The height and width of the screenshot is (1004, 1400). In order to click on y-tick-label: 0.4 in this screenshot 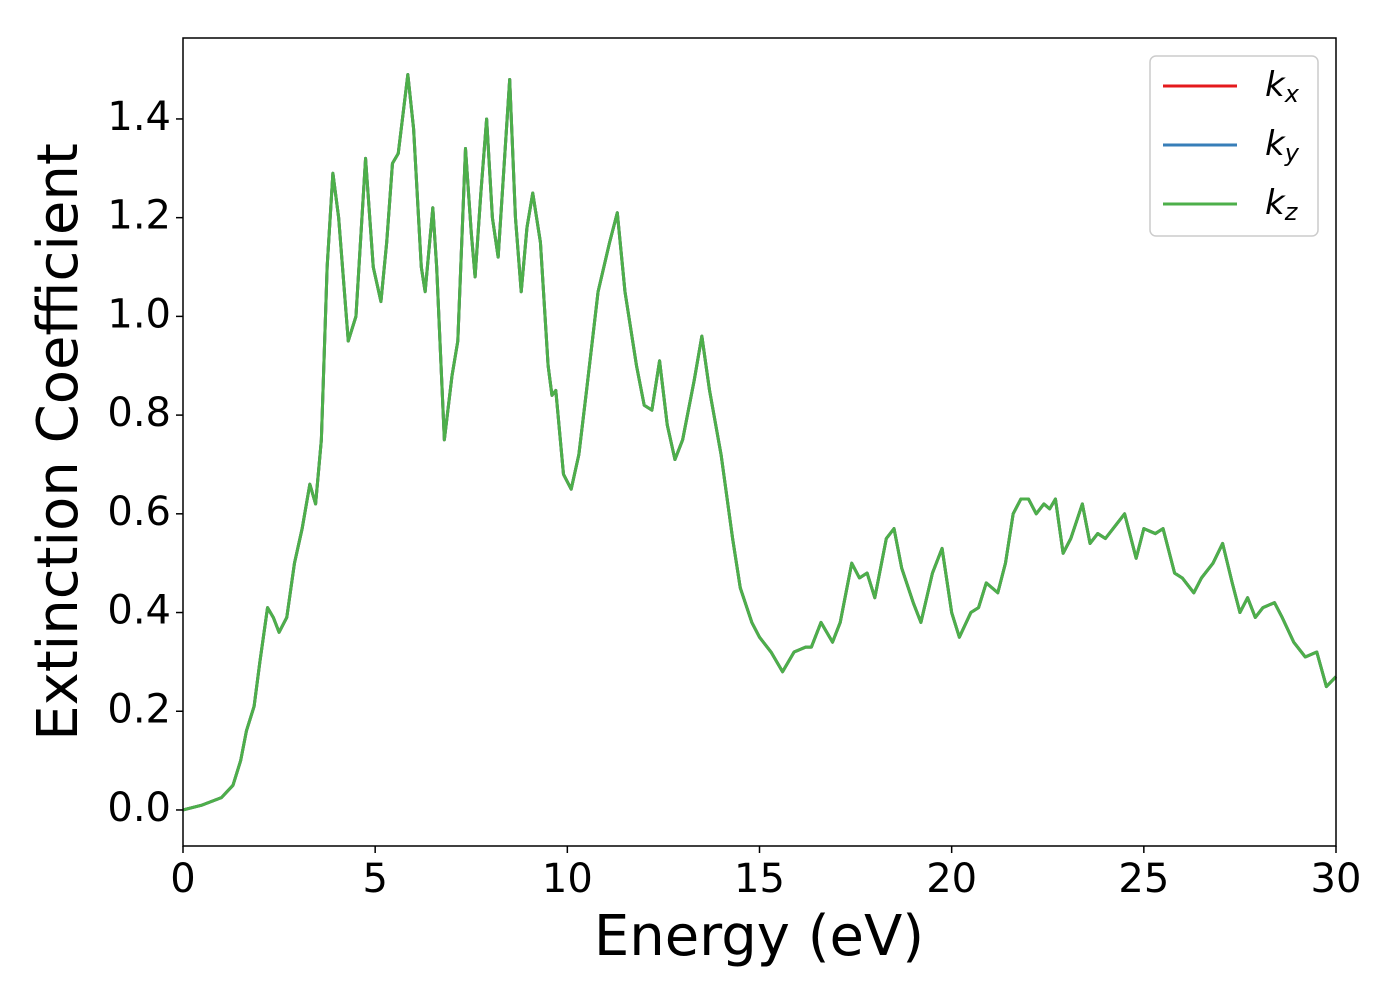, I will do `click(139, 611)`.